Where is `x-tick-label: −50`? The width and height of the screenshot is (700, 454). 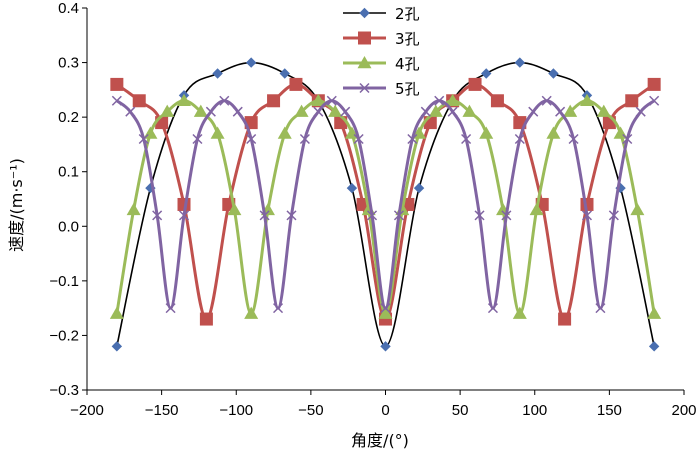 x-tick-label: −50 is located at coordinates (310, 410).